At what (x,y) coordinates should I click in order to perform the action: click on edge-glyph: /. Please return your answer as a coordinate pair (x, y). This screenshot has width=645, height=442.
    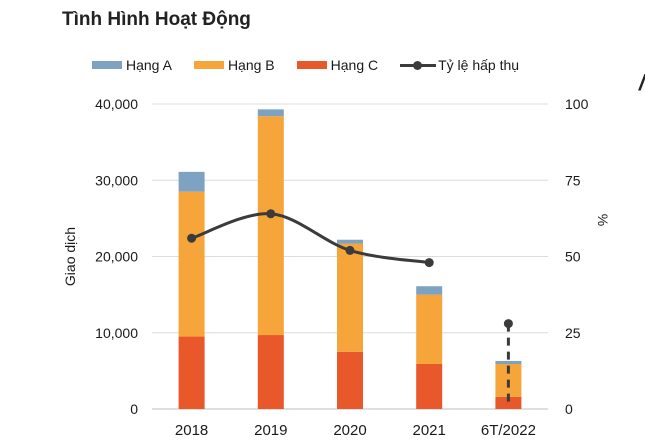
    Looking at the image, I should click on (641, 82).